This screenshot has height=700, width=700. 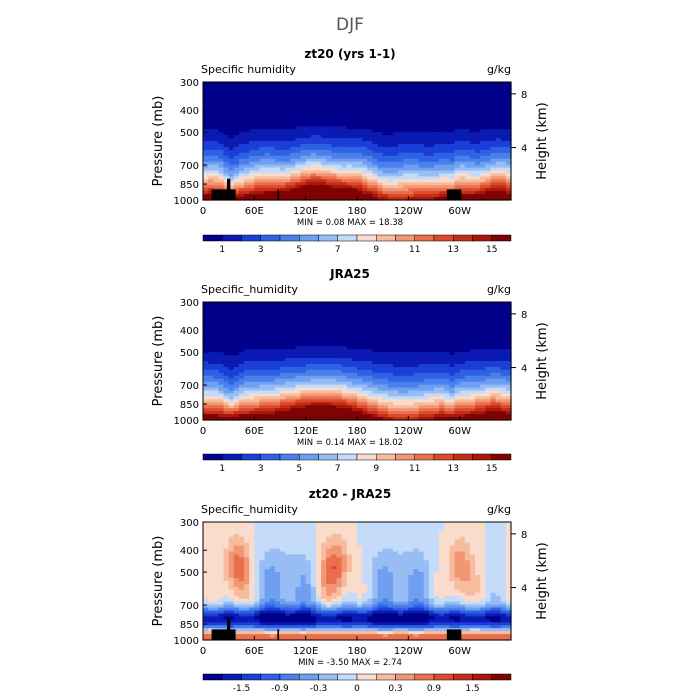 What do you see at coordinates (270, 457) in the screenshot?
I see `colorbar-swatch` at bounding box center [270, 457].